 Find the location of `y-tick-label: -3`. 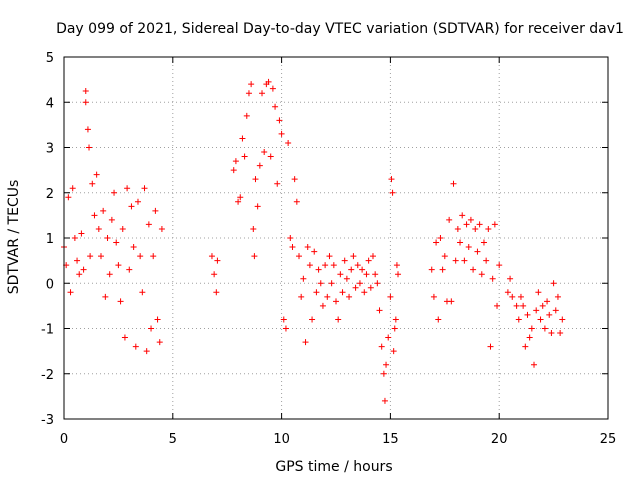

y-tick-label: -3 is located at coordinates (47, 420).